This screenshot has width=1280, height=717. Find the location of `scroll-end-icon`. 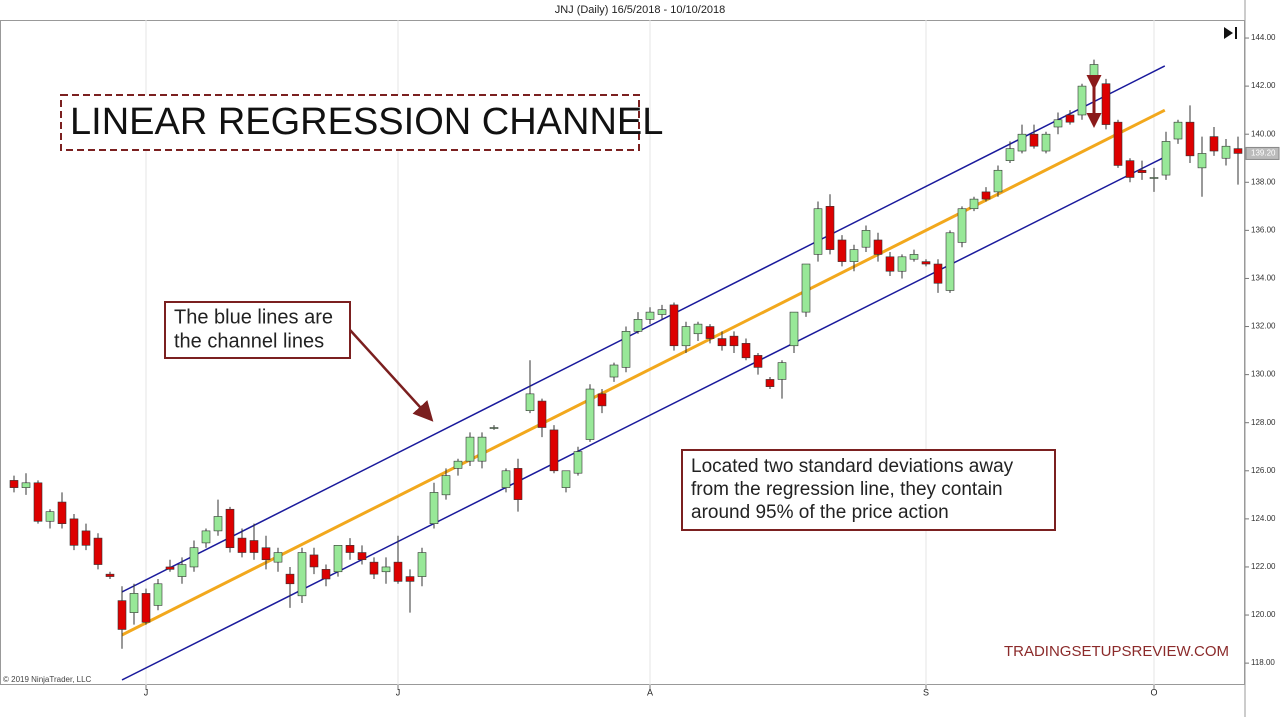

scroll-end-icon is located at coordinates (1230, 33).